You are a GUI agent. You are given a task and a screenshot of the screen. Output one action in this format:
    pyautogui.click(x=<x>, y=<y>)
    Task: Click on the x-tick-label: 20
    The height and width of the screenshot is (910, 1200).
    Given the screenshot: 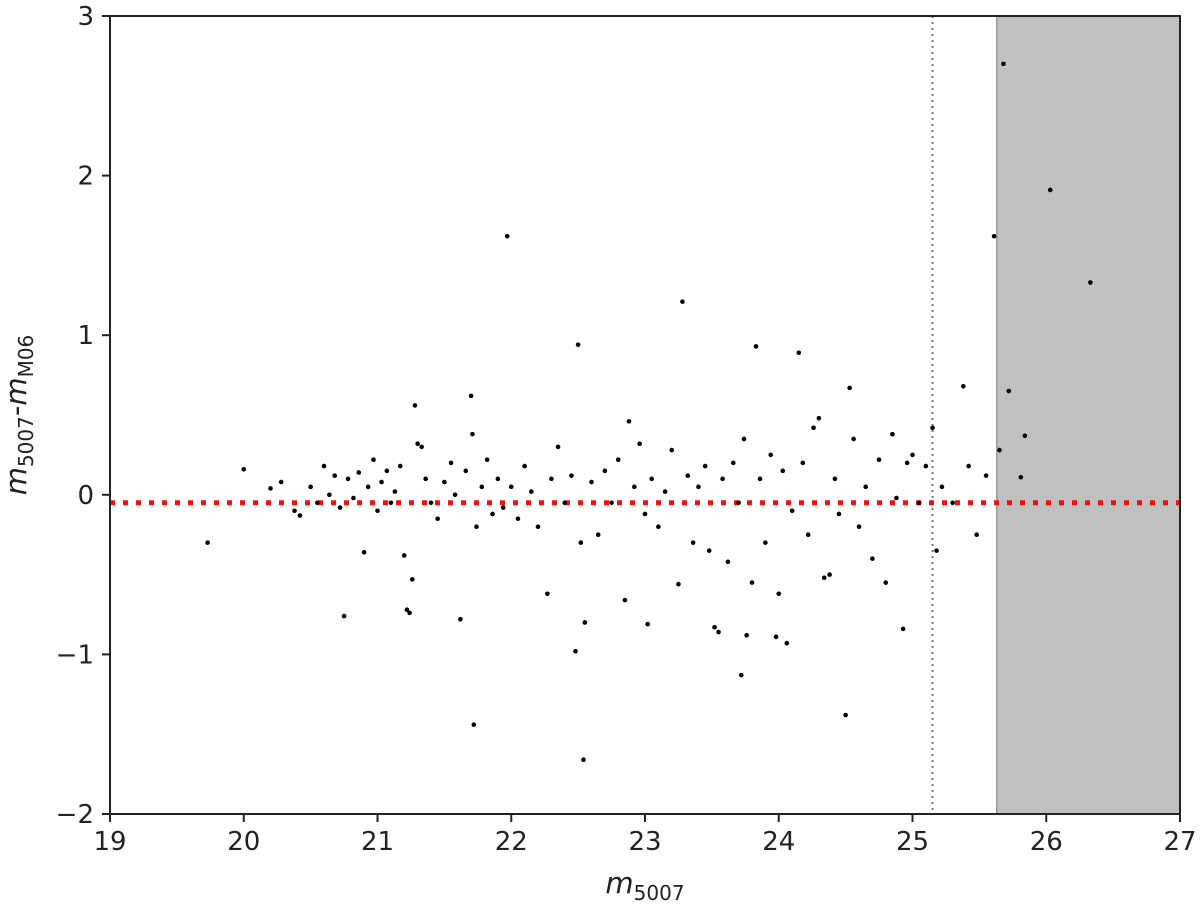 What is the action you would take?
    pyautogui.click(x=243, y=842)
    